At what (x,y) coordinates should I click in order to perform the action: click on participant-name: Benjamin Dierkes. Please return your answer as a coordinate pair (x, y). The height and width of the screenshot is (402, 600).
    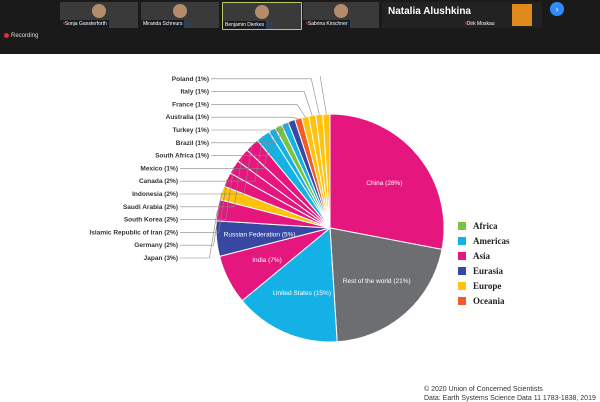
    Looking at the image, I should click on (245, 25).